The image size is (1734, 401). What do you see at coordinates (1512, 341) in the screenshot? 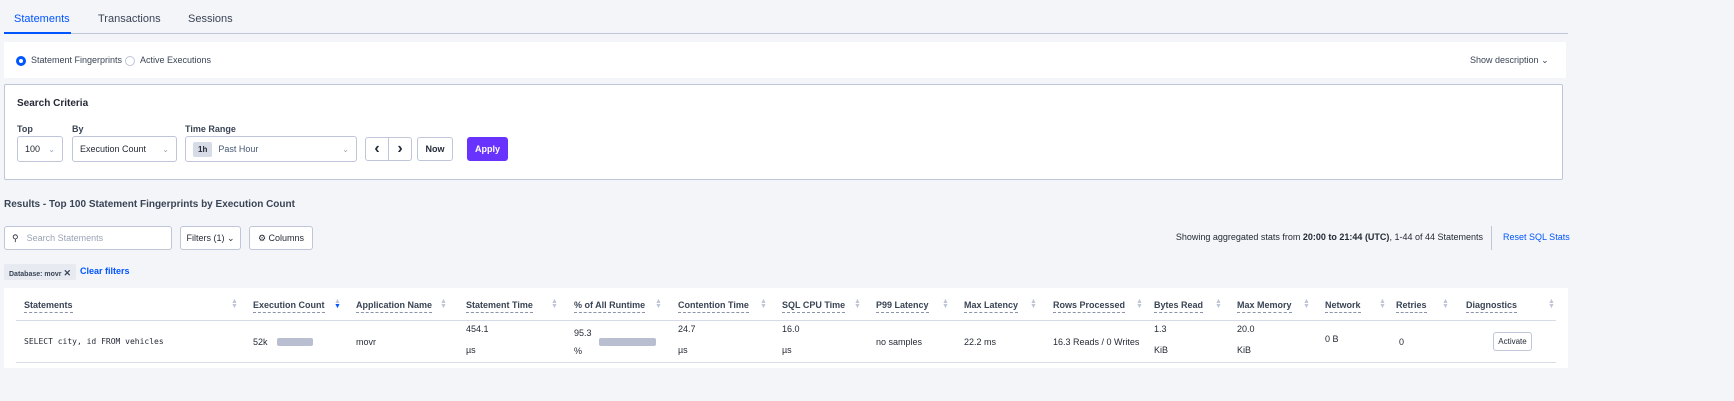
I see `activate-diagnostics-button: Activate` at bounding box center [1512, 341].